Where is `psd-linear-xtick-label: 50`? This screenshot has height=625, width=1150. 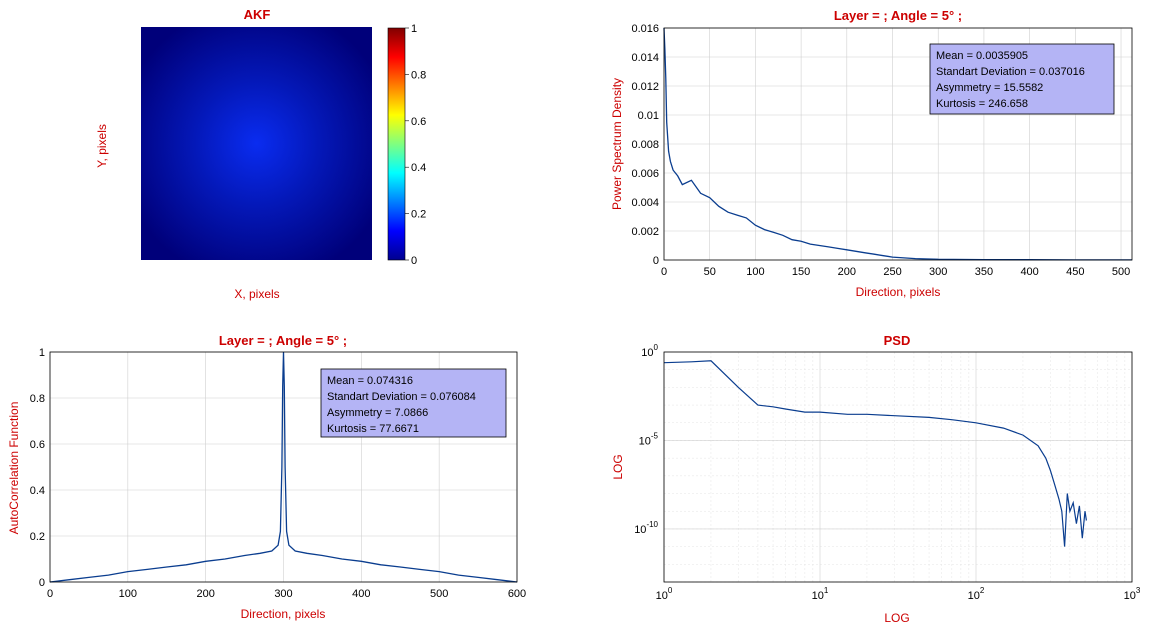
psd-linear-xtick-label: 50 is located at coordinates (710, 272).